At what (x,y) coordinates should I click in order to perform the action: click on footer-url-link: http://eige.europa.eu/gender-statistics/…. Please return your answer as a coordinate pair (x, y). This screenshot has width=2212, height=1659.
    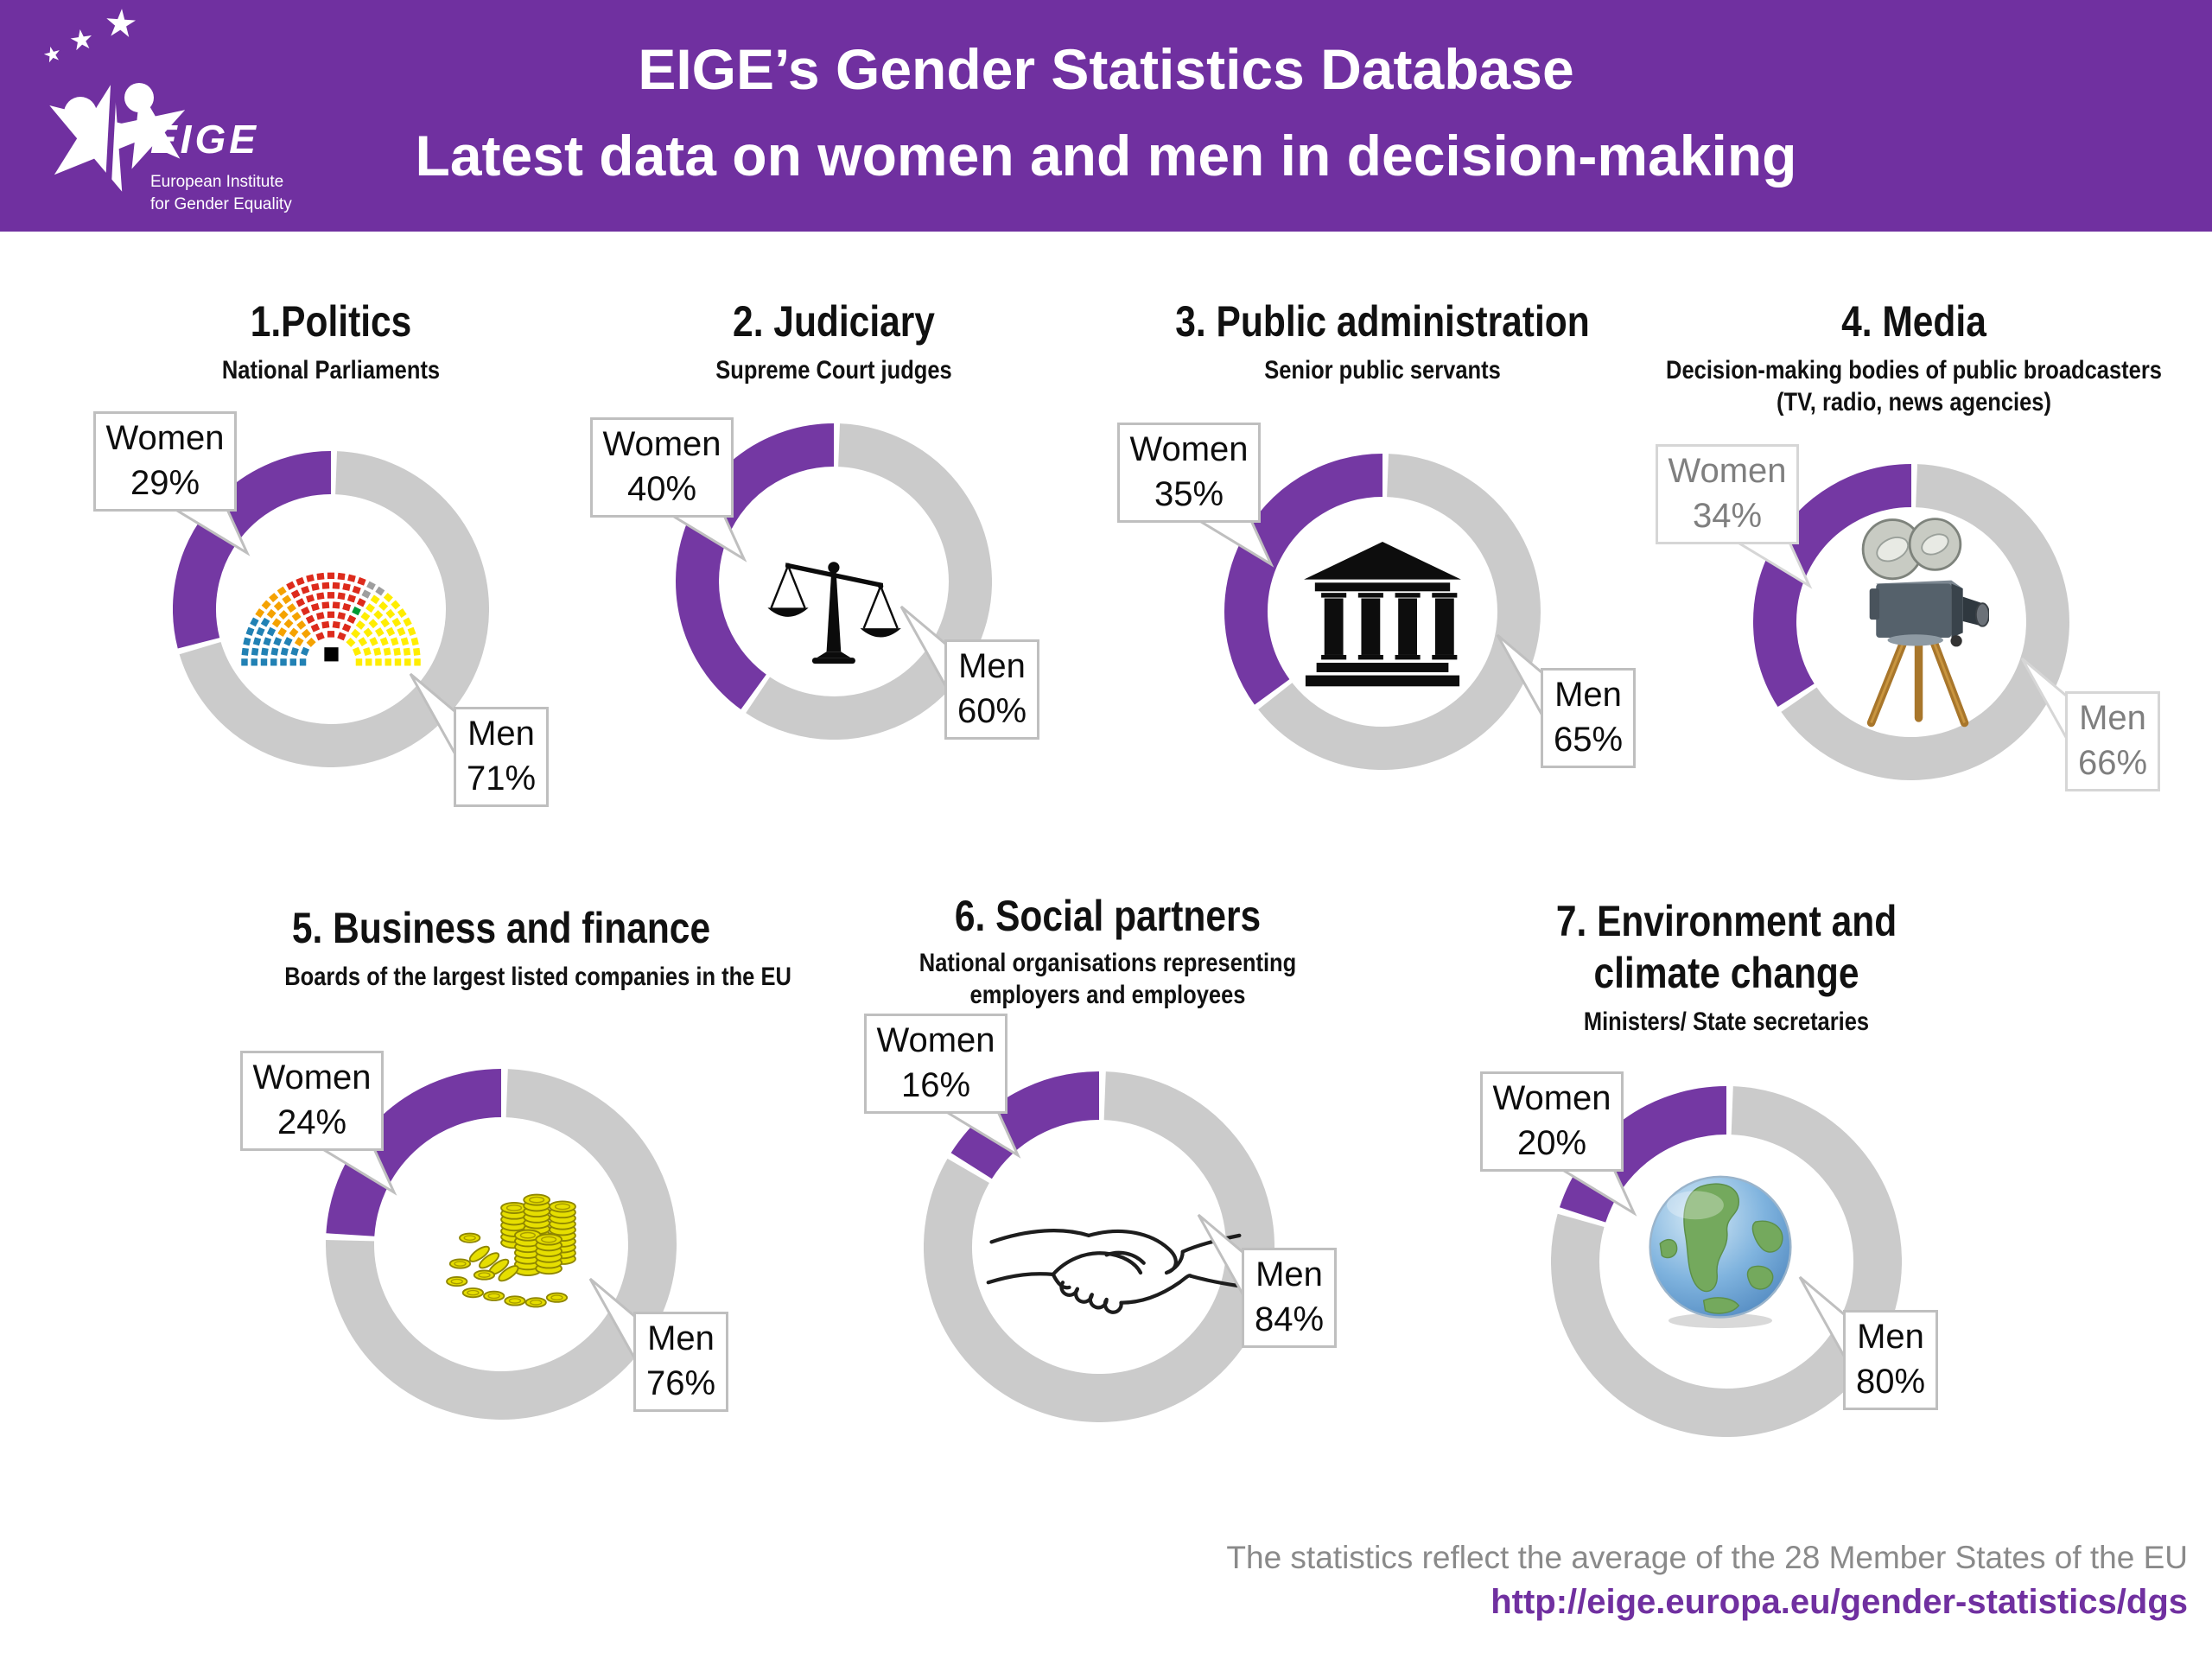
    Looking at the image, I should click on (1839, 1602).